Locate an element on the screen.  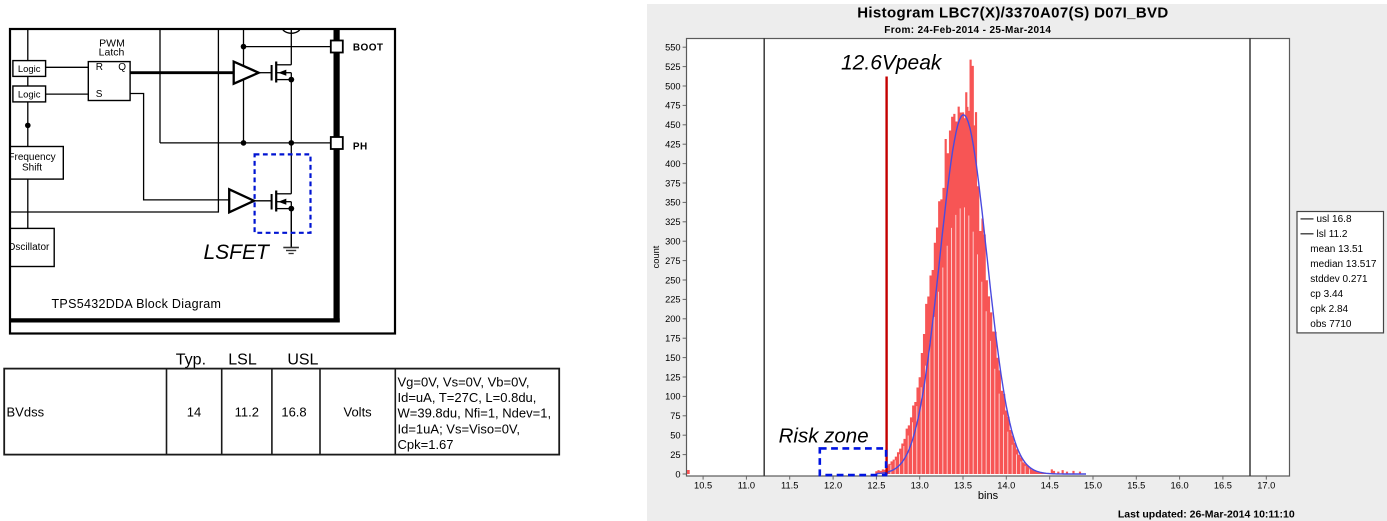
svg-text: 125 is located at coordinates (673, 377).